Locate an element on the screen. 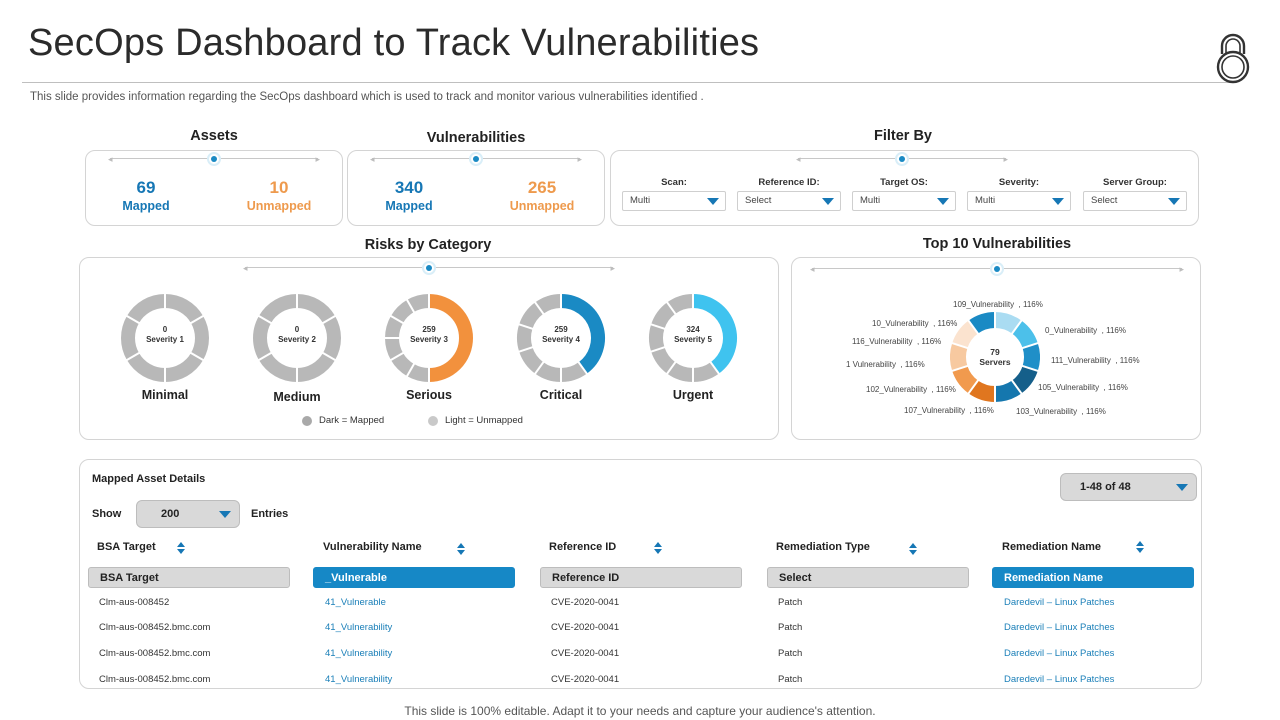  risks-slider: ◂ ▸ is located at coordinates (429, 268).